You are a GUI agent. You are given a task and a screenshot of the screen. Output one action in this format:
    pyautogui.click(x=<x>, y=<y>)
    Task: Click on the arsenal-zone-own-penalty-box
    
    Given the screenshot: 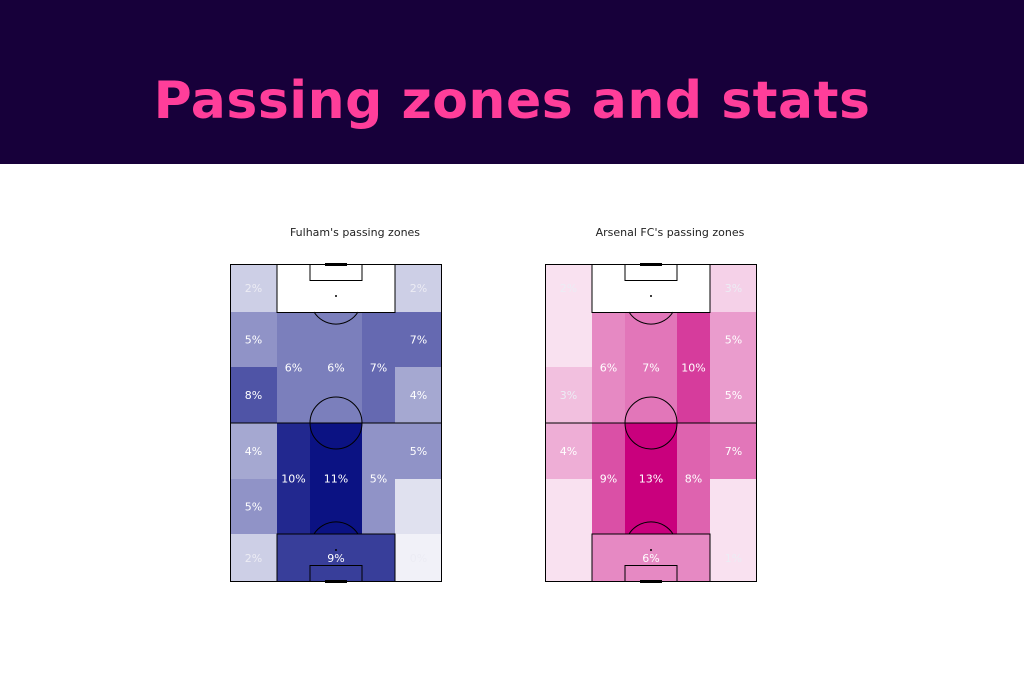 What is the action you would take?
    pyautogui.click(x=651, y=558)
    